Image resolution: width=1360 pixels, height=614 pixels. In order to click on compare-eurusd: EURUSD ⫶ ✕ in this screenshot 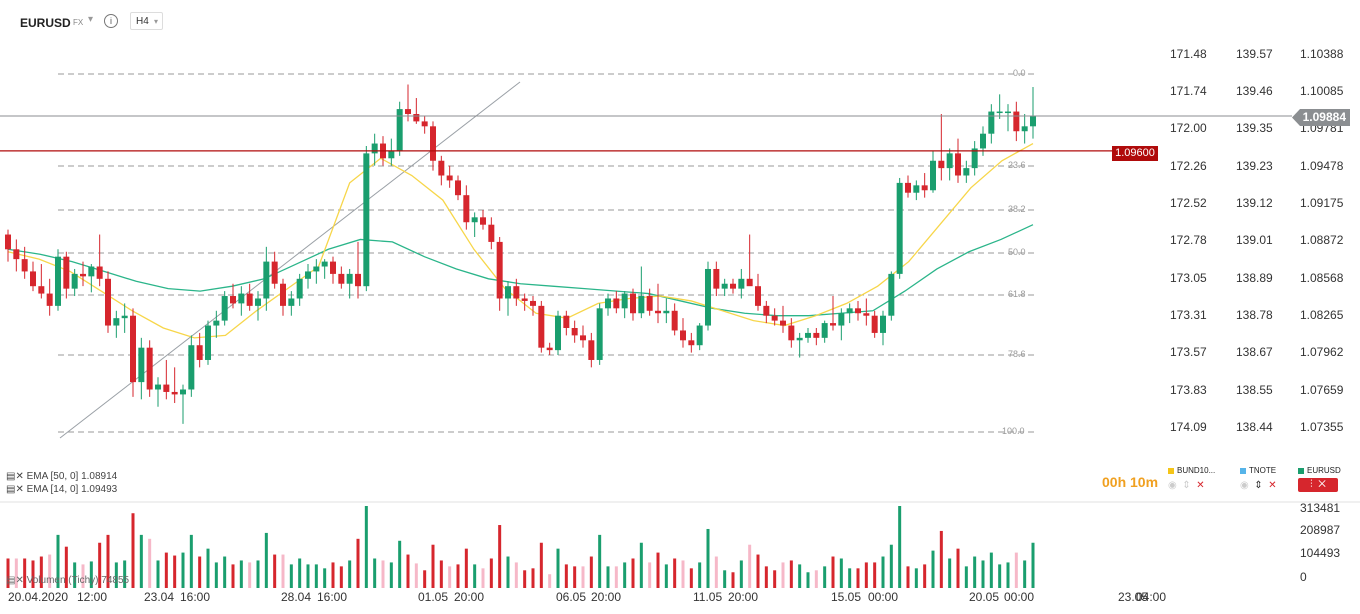, I will do `click(1319, 479)`.